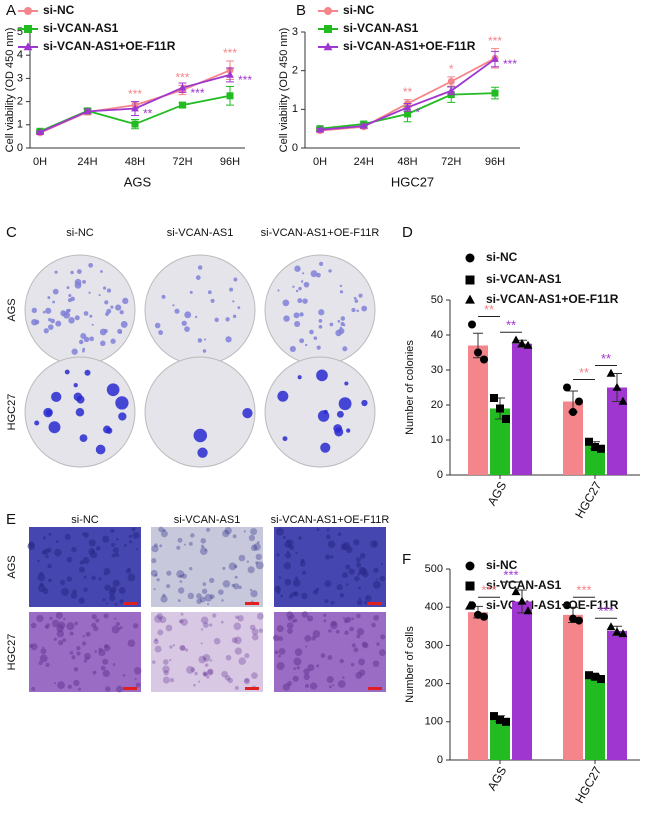 The height and width of the screenshot is (814, 662). I want to click on x-tick-label: 48H, so click(135, 162).